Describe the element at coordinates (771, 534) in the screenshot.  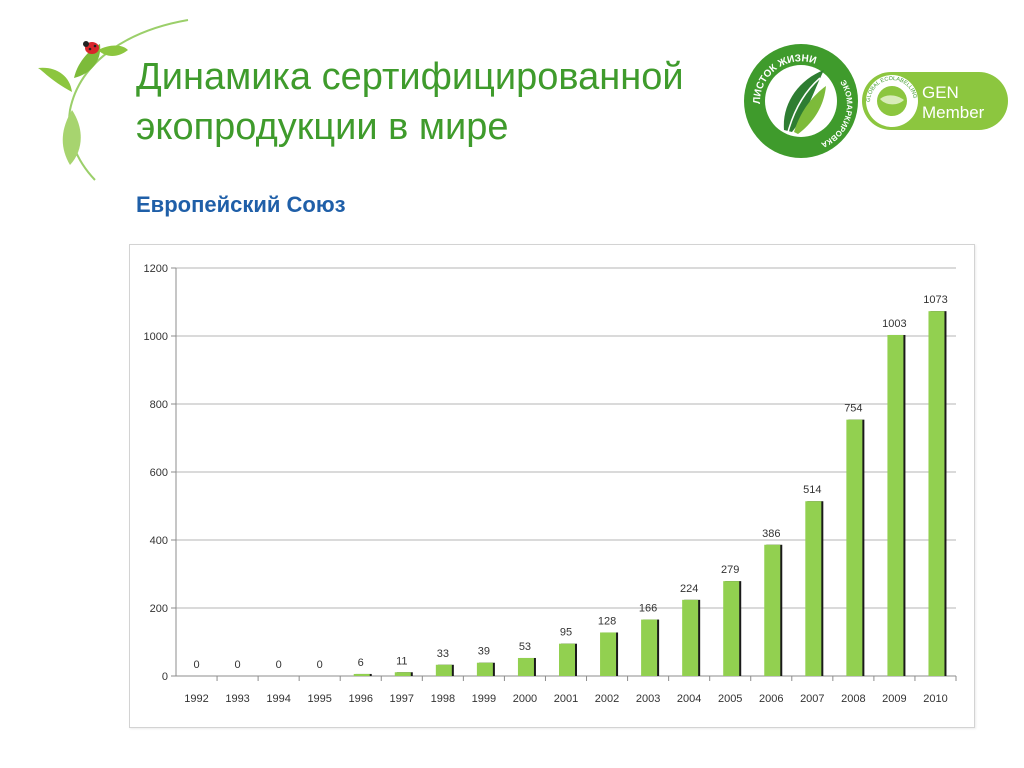
I see `data-label: 386` at that location.